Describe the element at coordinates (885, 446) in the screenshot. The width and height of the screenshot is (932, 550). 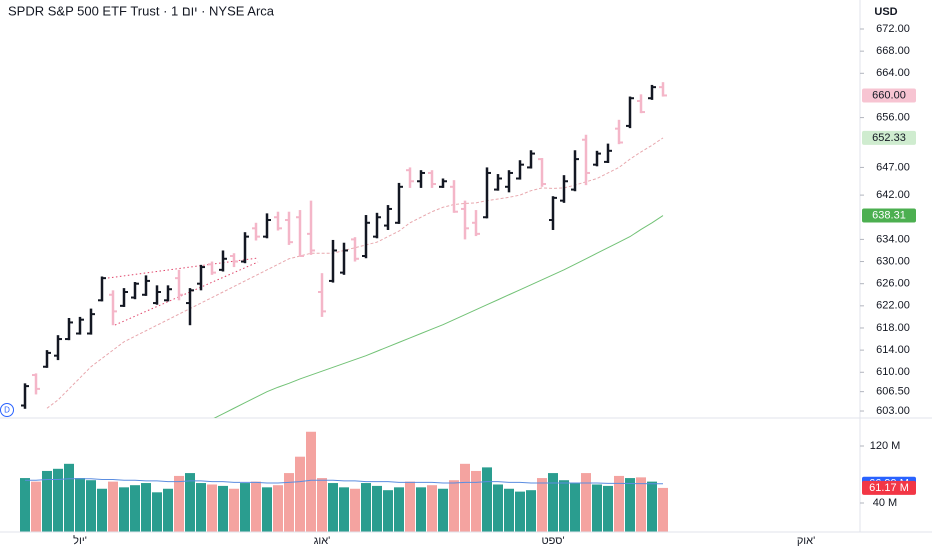
I see `volume-tick-label: 120 M` at that location.